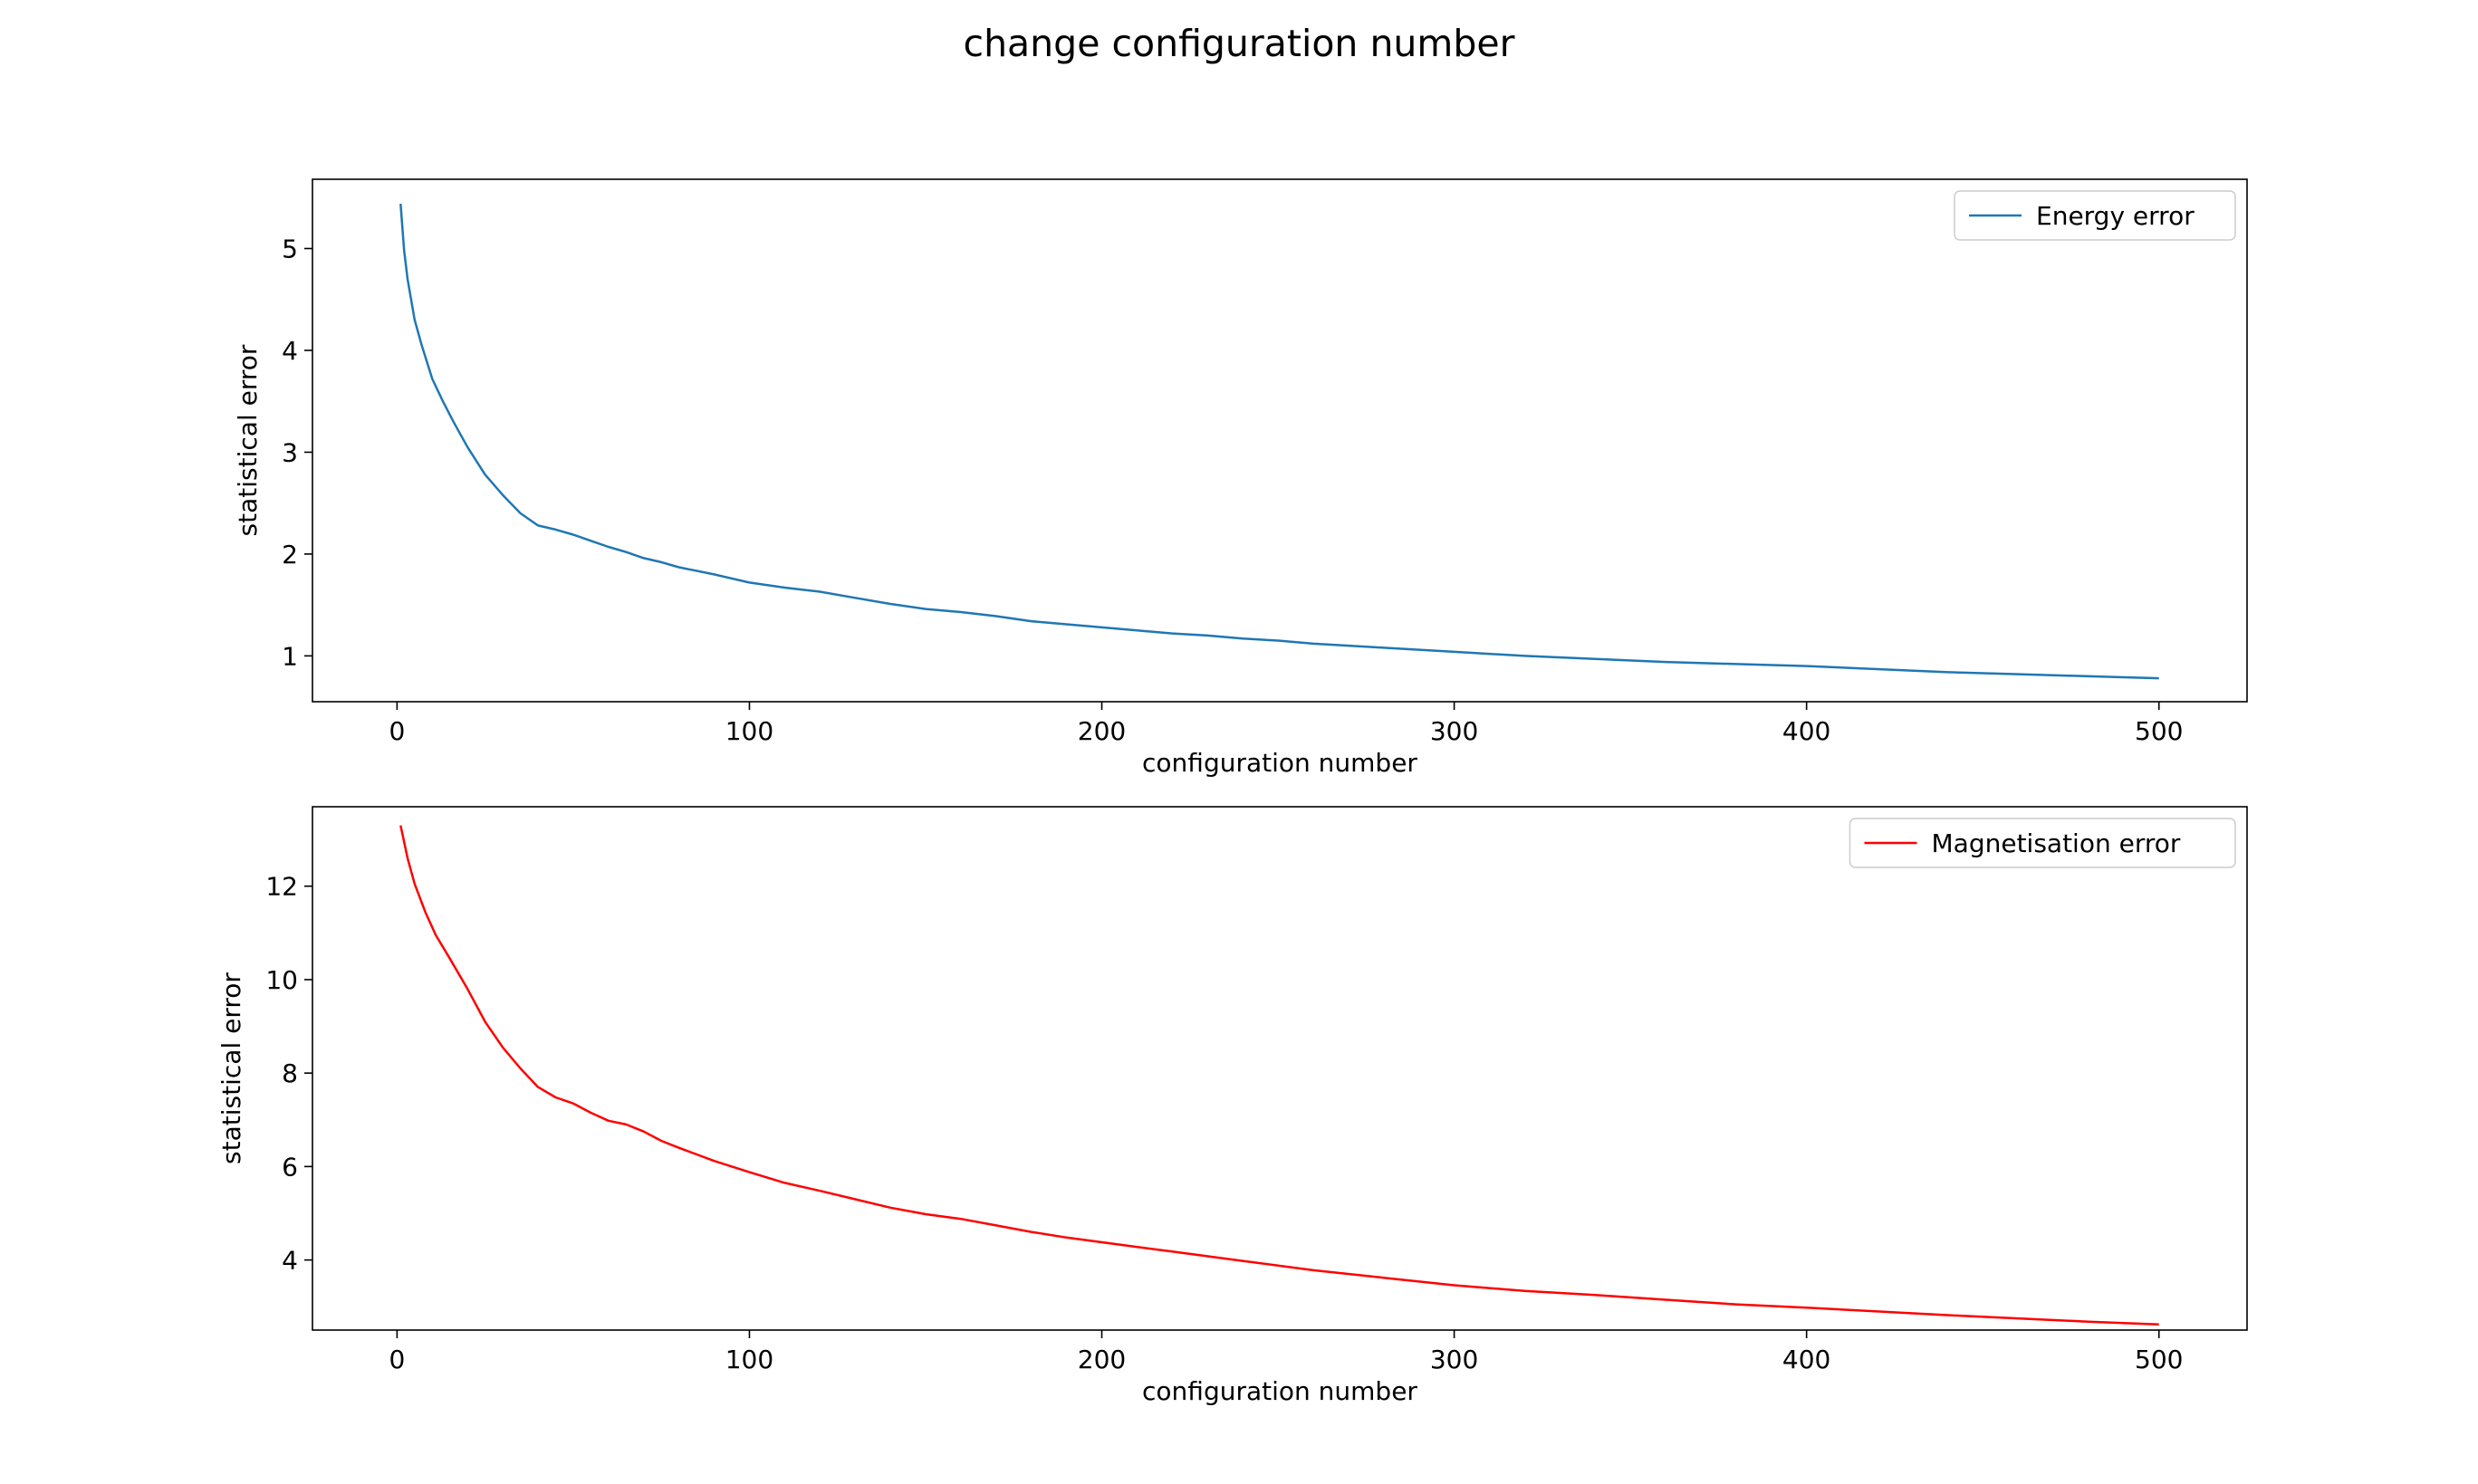 This screenshot has height=1484, width=2478. I want to click on energy-x-tick-label: 200, so click(1102, 731).